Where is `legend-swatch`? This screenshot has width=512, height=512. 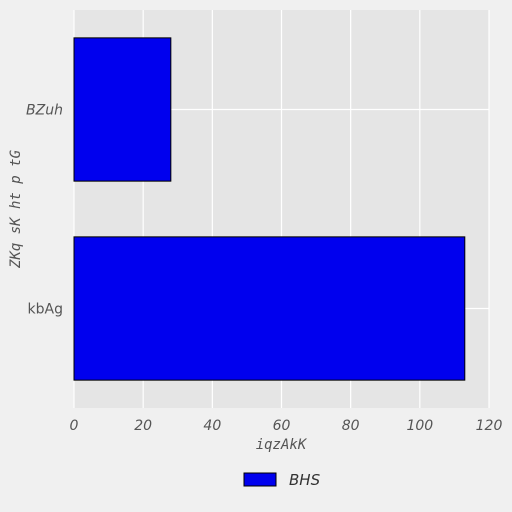 legend-swatch is located at coordinates (260, 479).